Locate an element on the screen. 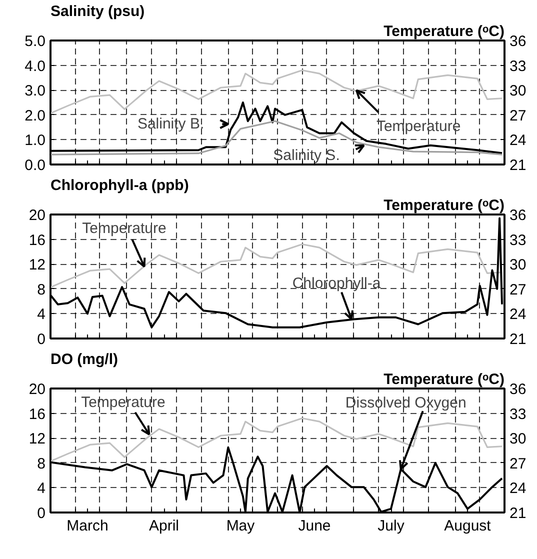 This screenshot has width=537, height=559. y-tick-label: 3.0 is located at coordinates (35, 91).